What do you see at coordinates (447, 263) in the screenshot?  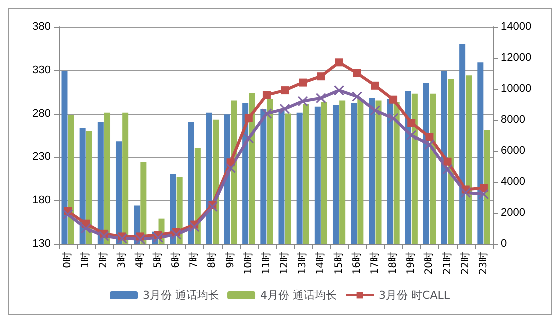 I see `x-tick-label: 21时` at bounding box center [447, 263].